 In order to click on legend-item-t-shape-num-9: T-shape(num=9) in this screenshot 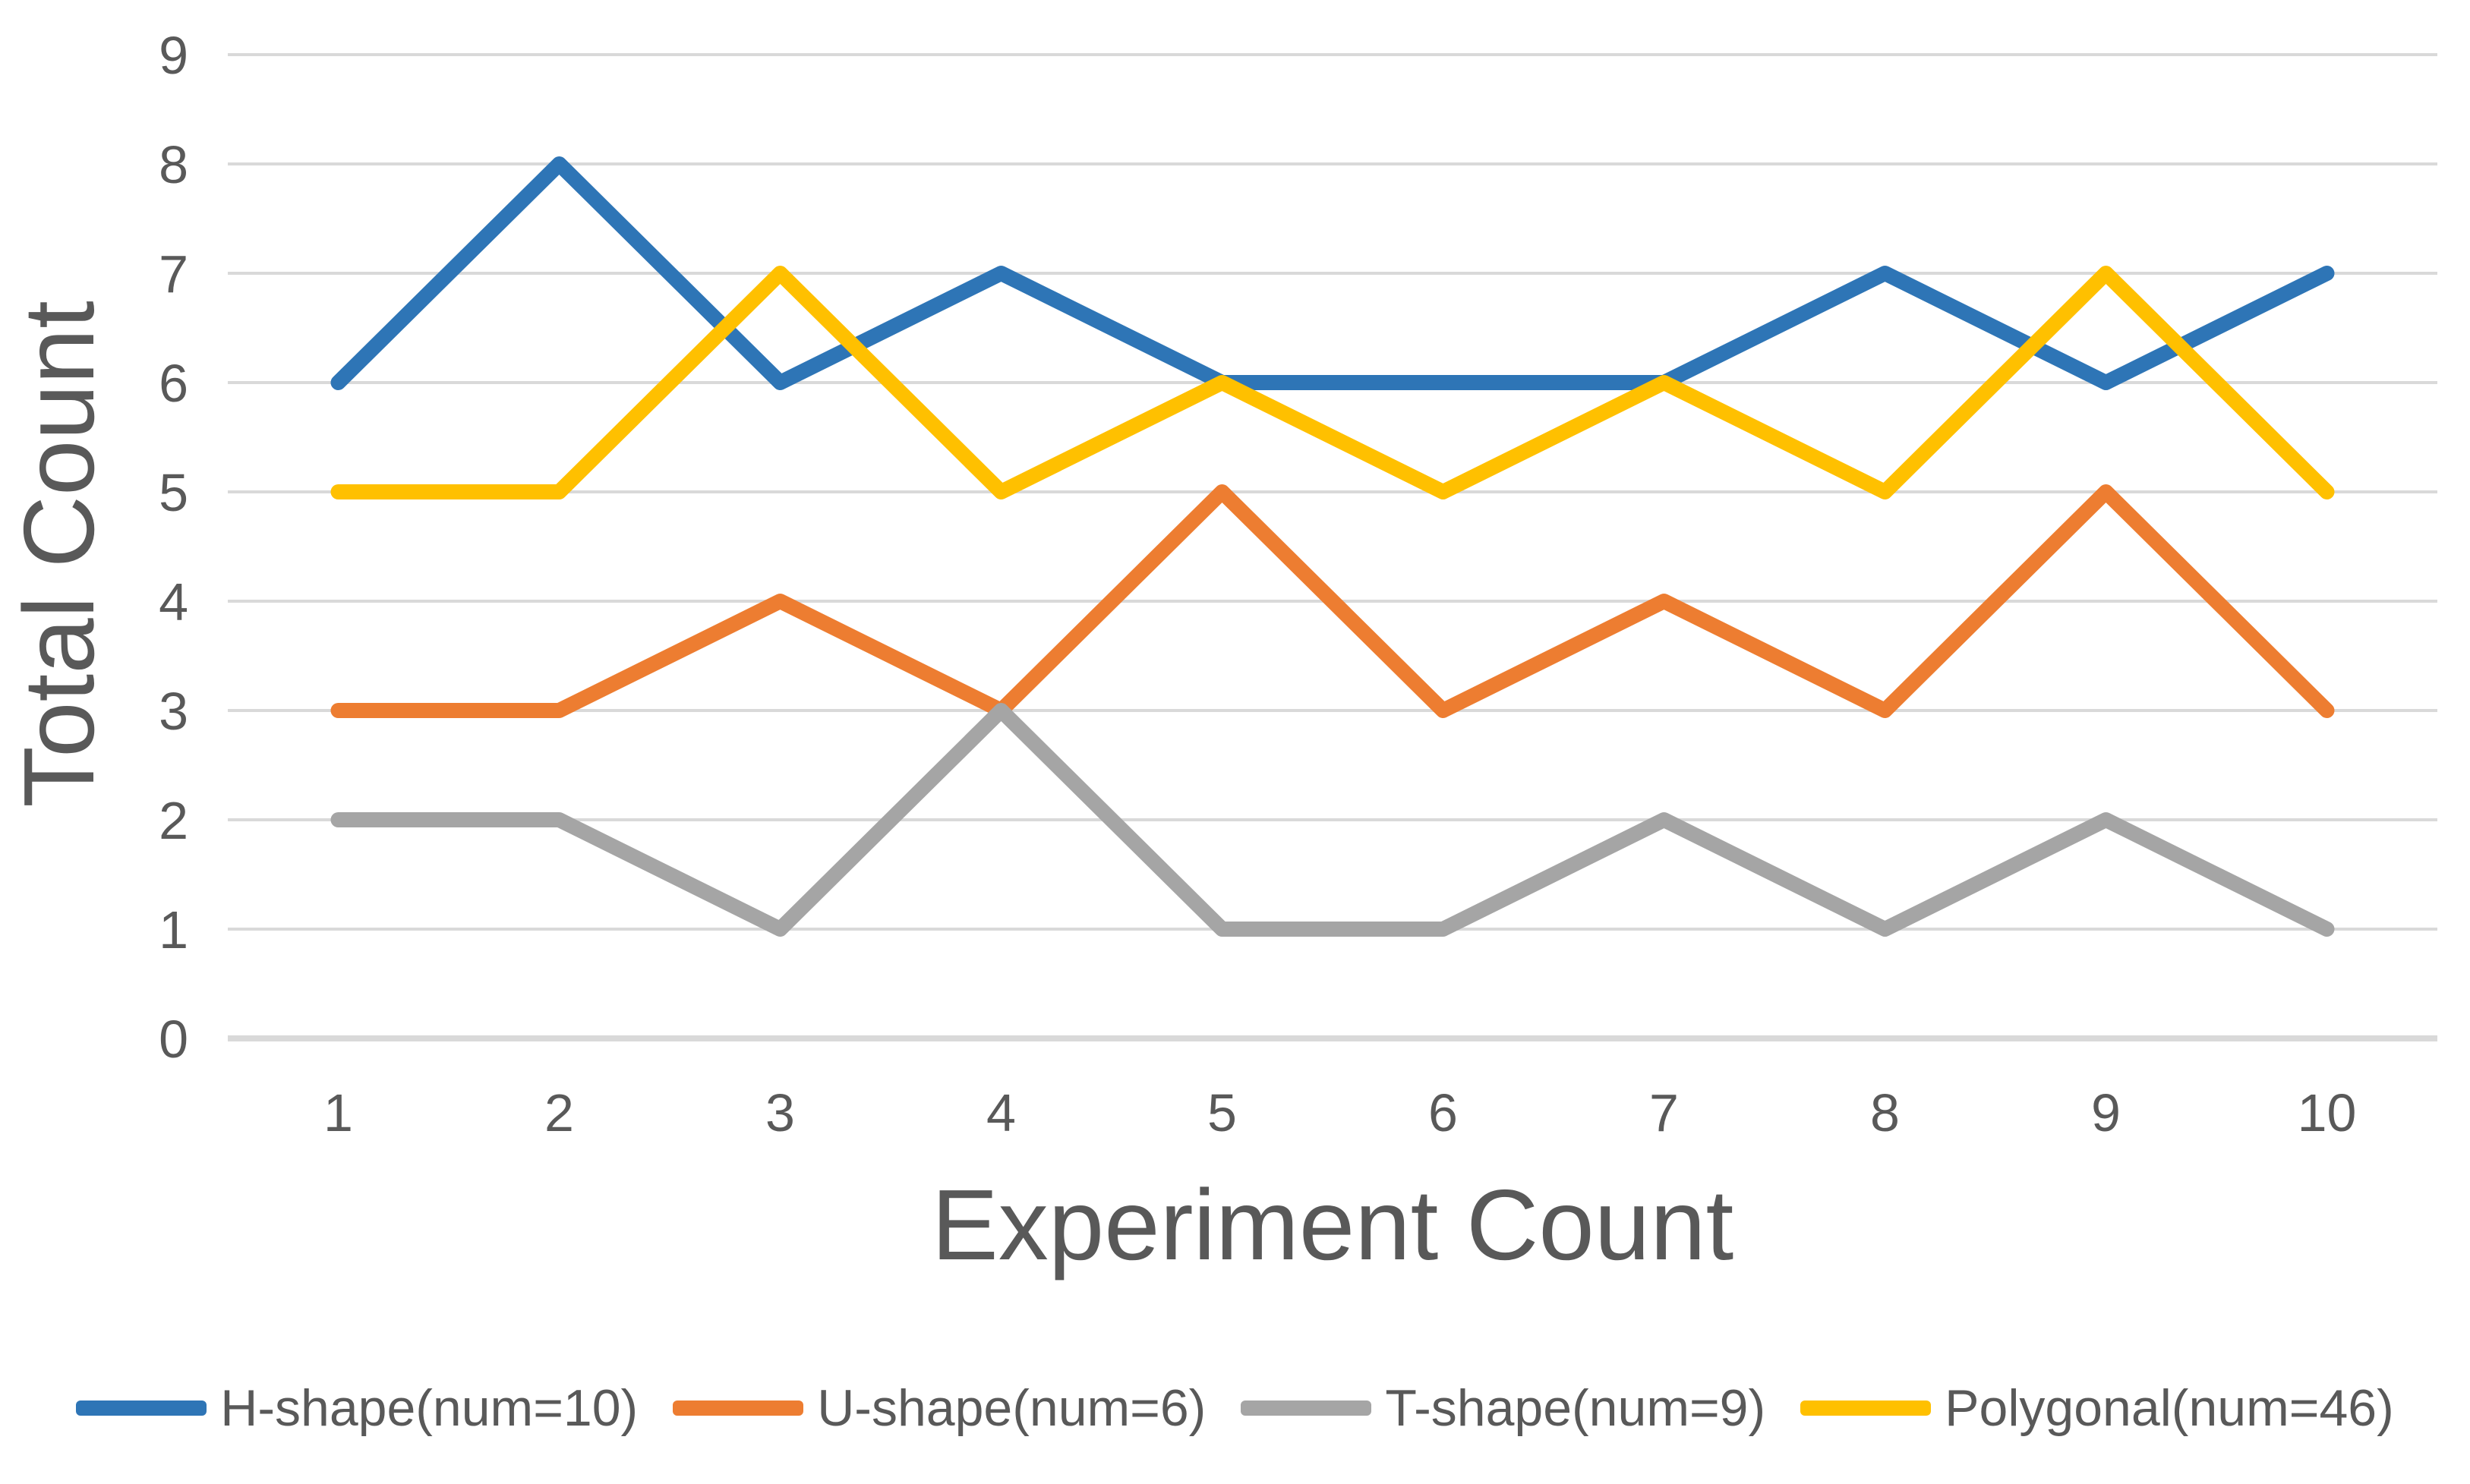, I will do `click(1503, 1408)`.